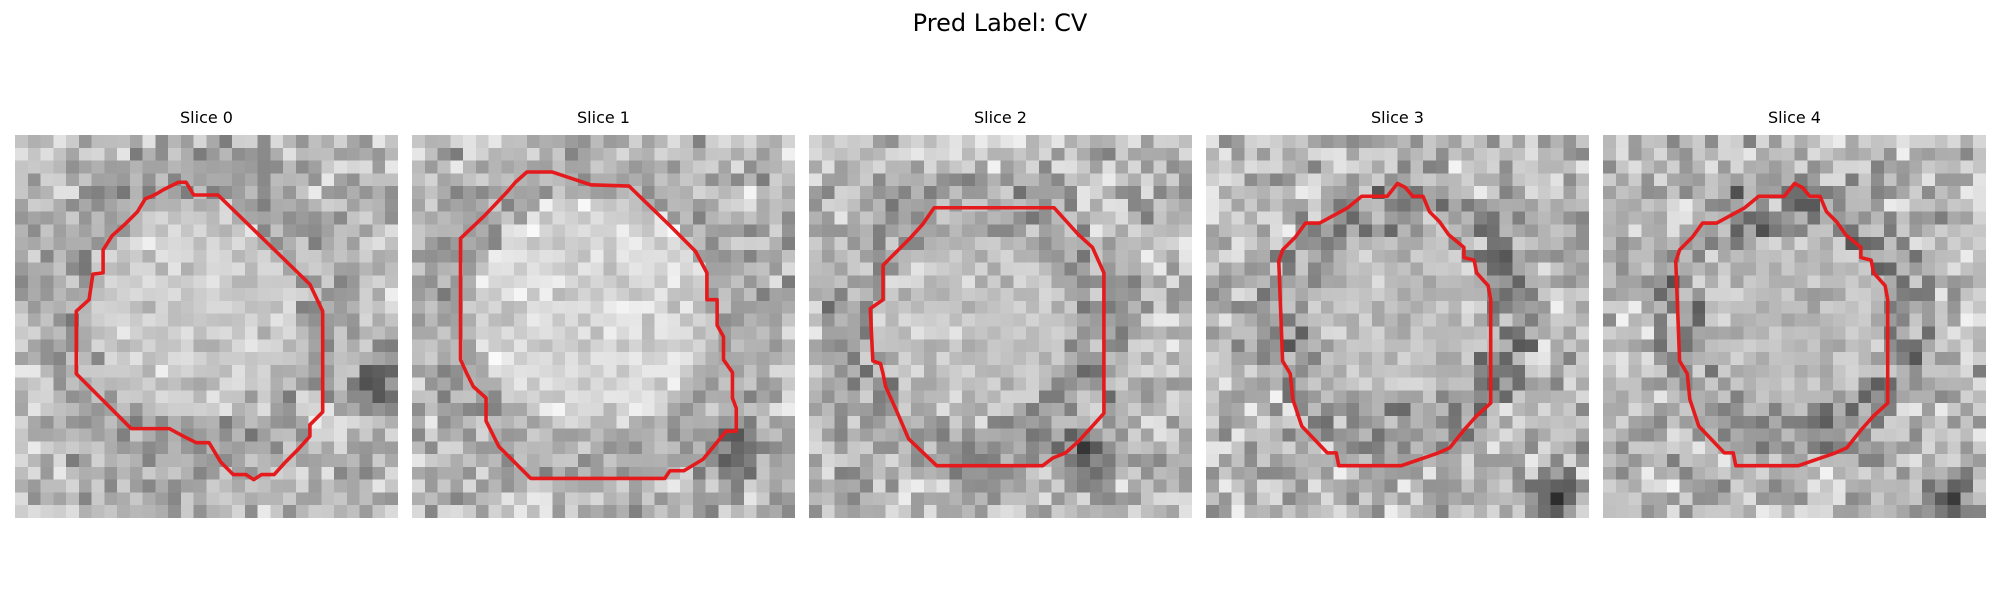 This screenshot has height=600, width=2000. Describe the element at coordinates (1000, 117) in the screenshot. I see `slice-title-2: Slice 2` at that location.